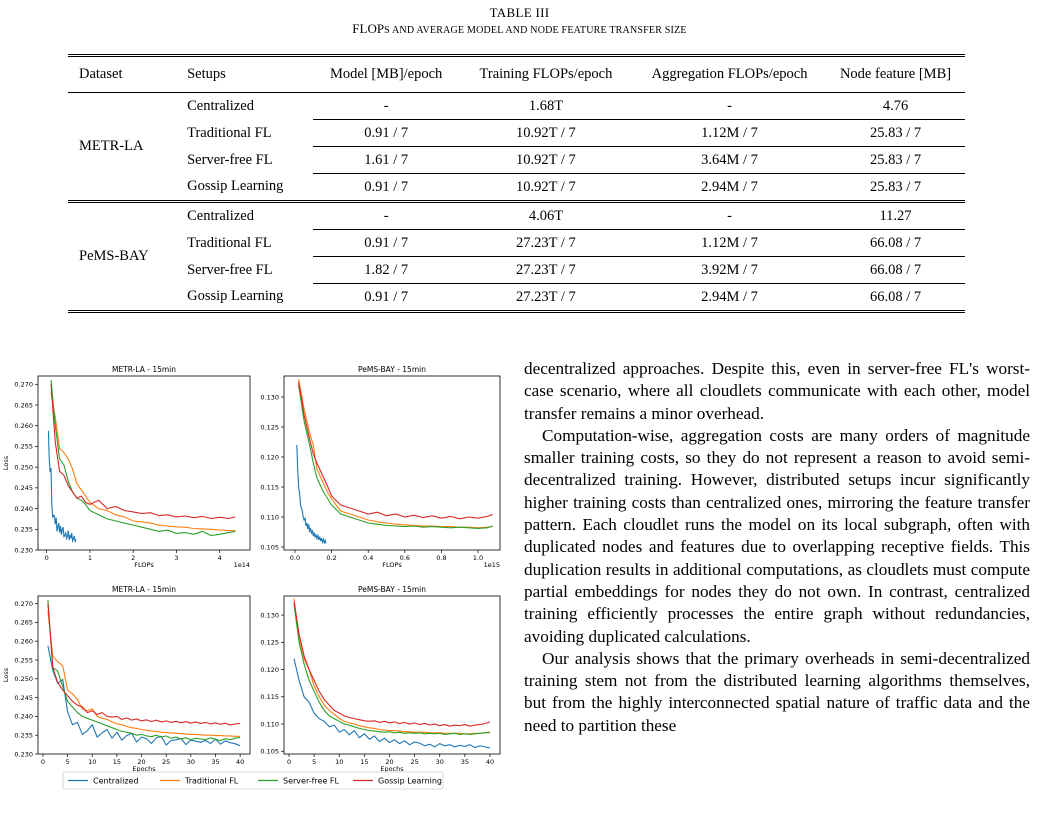 The image size is (1039, 819). I want to click on y-tick-label: 0.255, so click(23, 447).